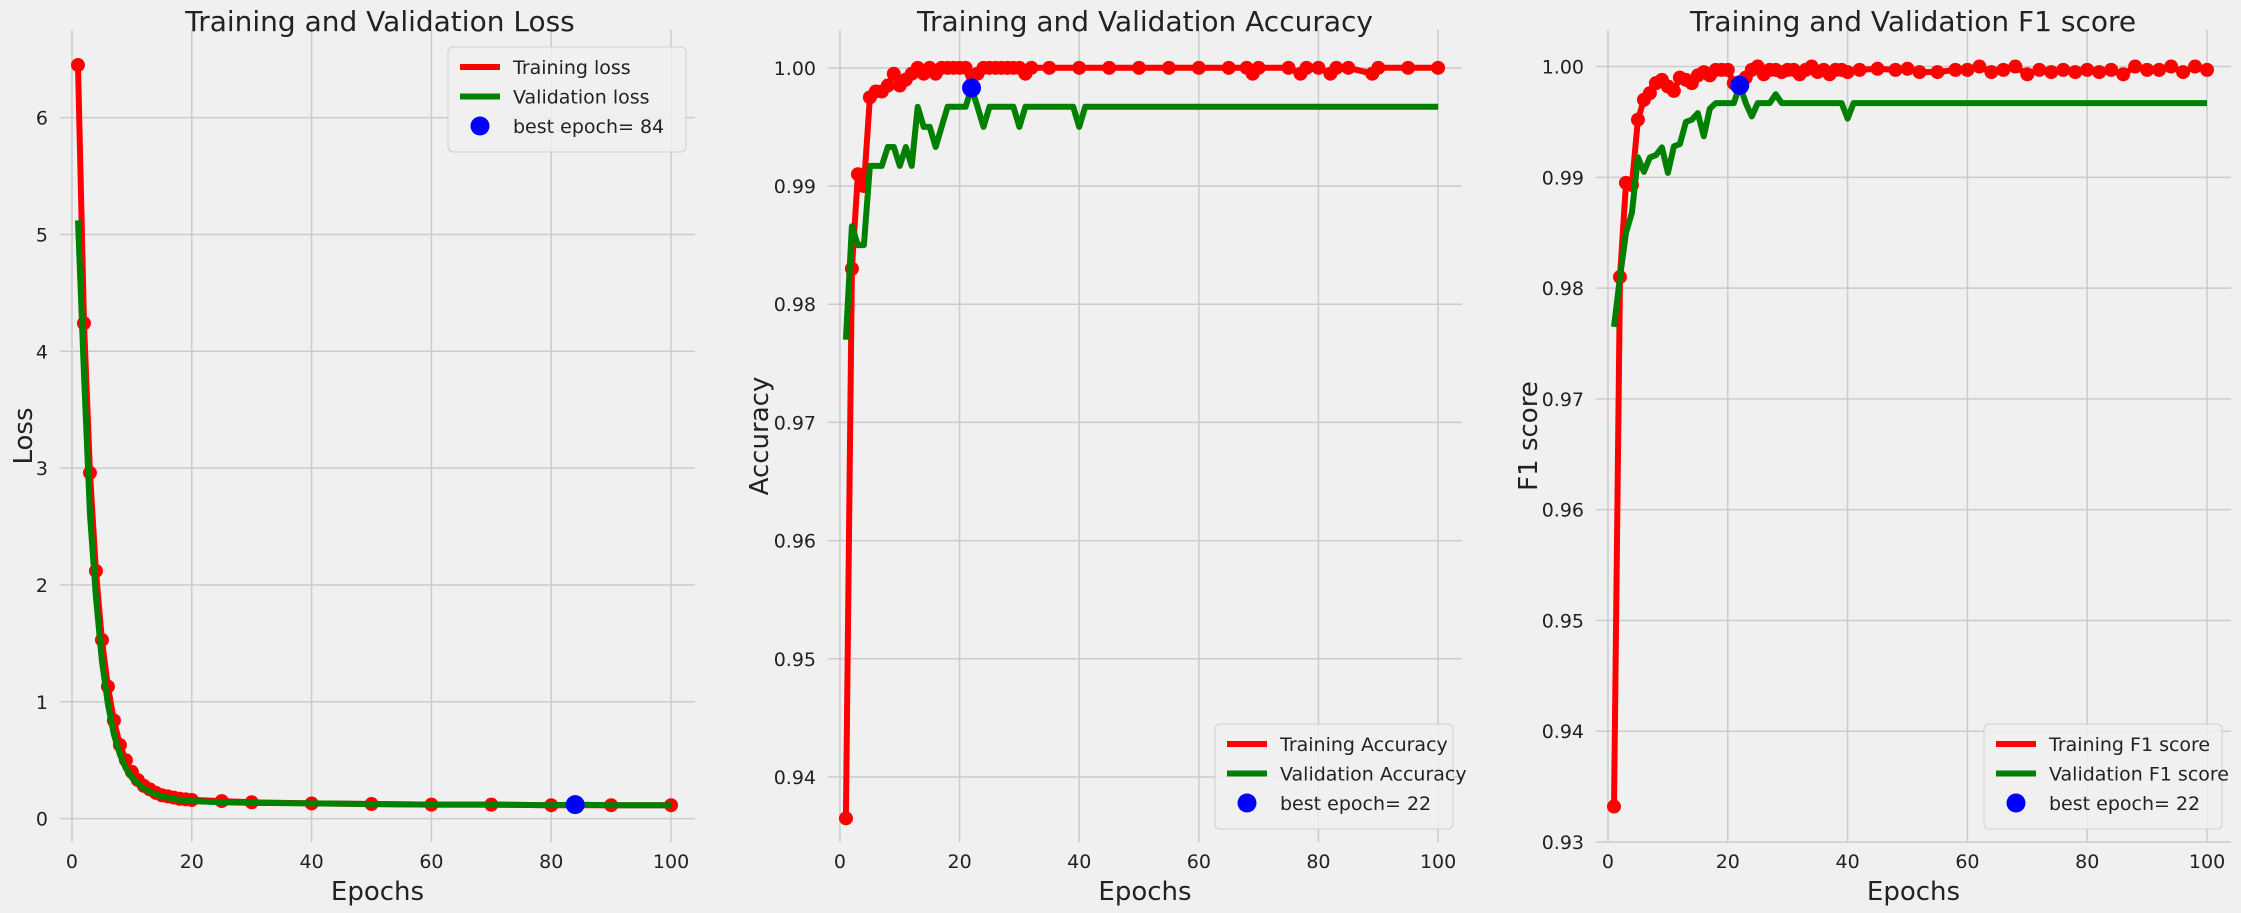  I want to click on y-tick-label: 0.97, so click(795, 423).